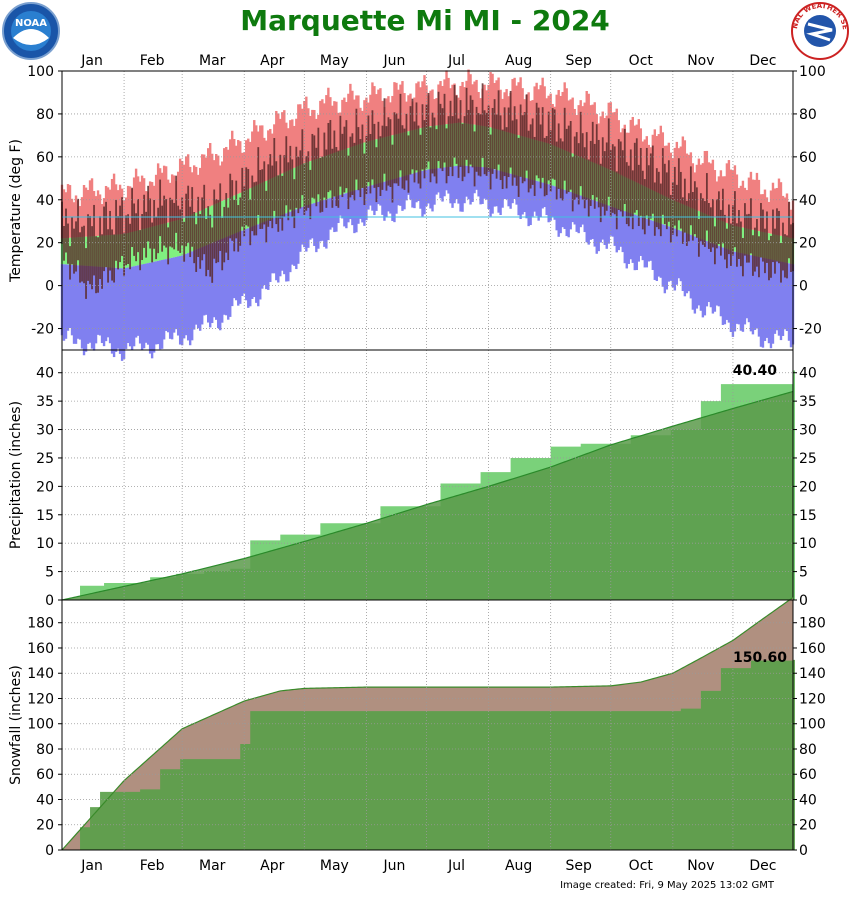 The image size is (850, 900). I want to click on y-tick-label-left: 30, so click(45, 431).